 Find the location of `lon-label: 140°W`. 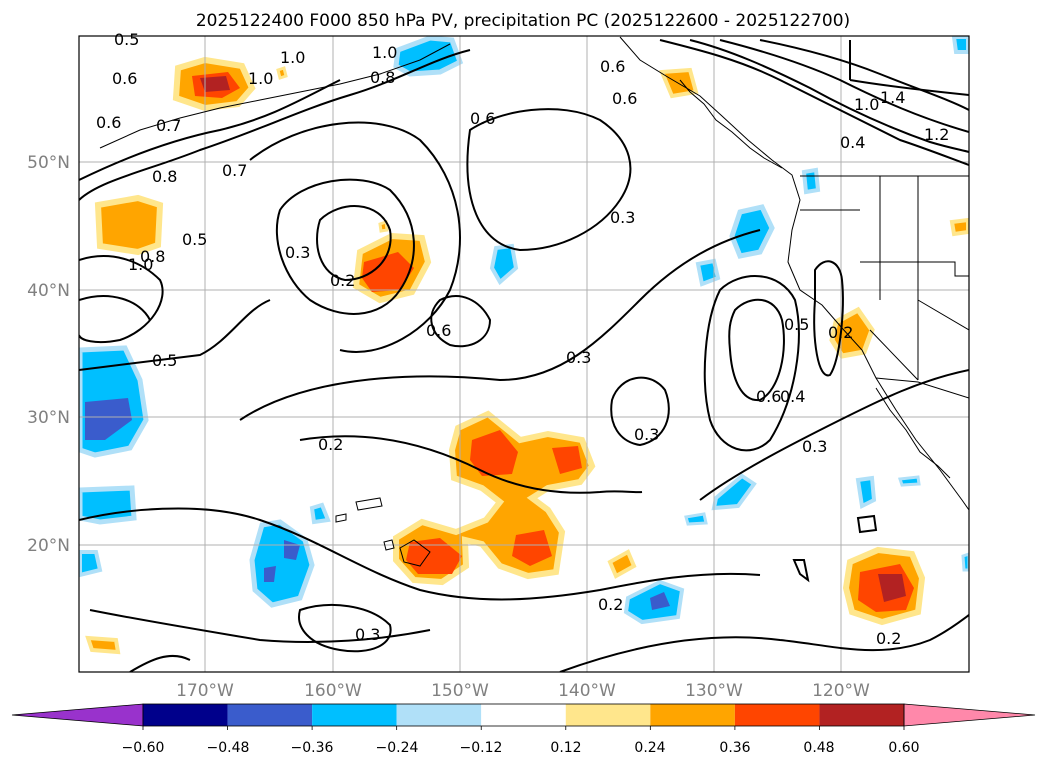

lon-label: 140°W is located at coordinates (587, 691).